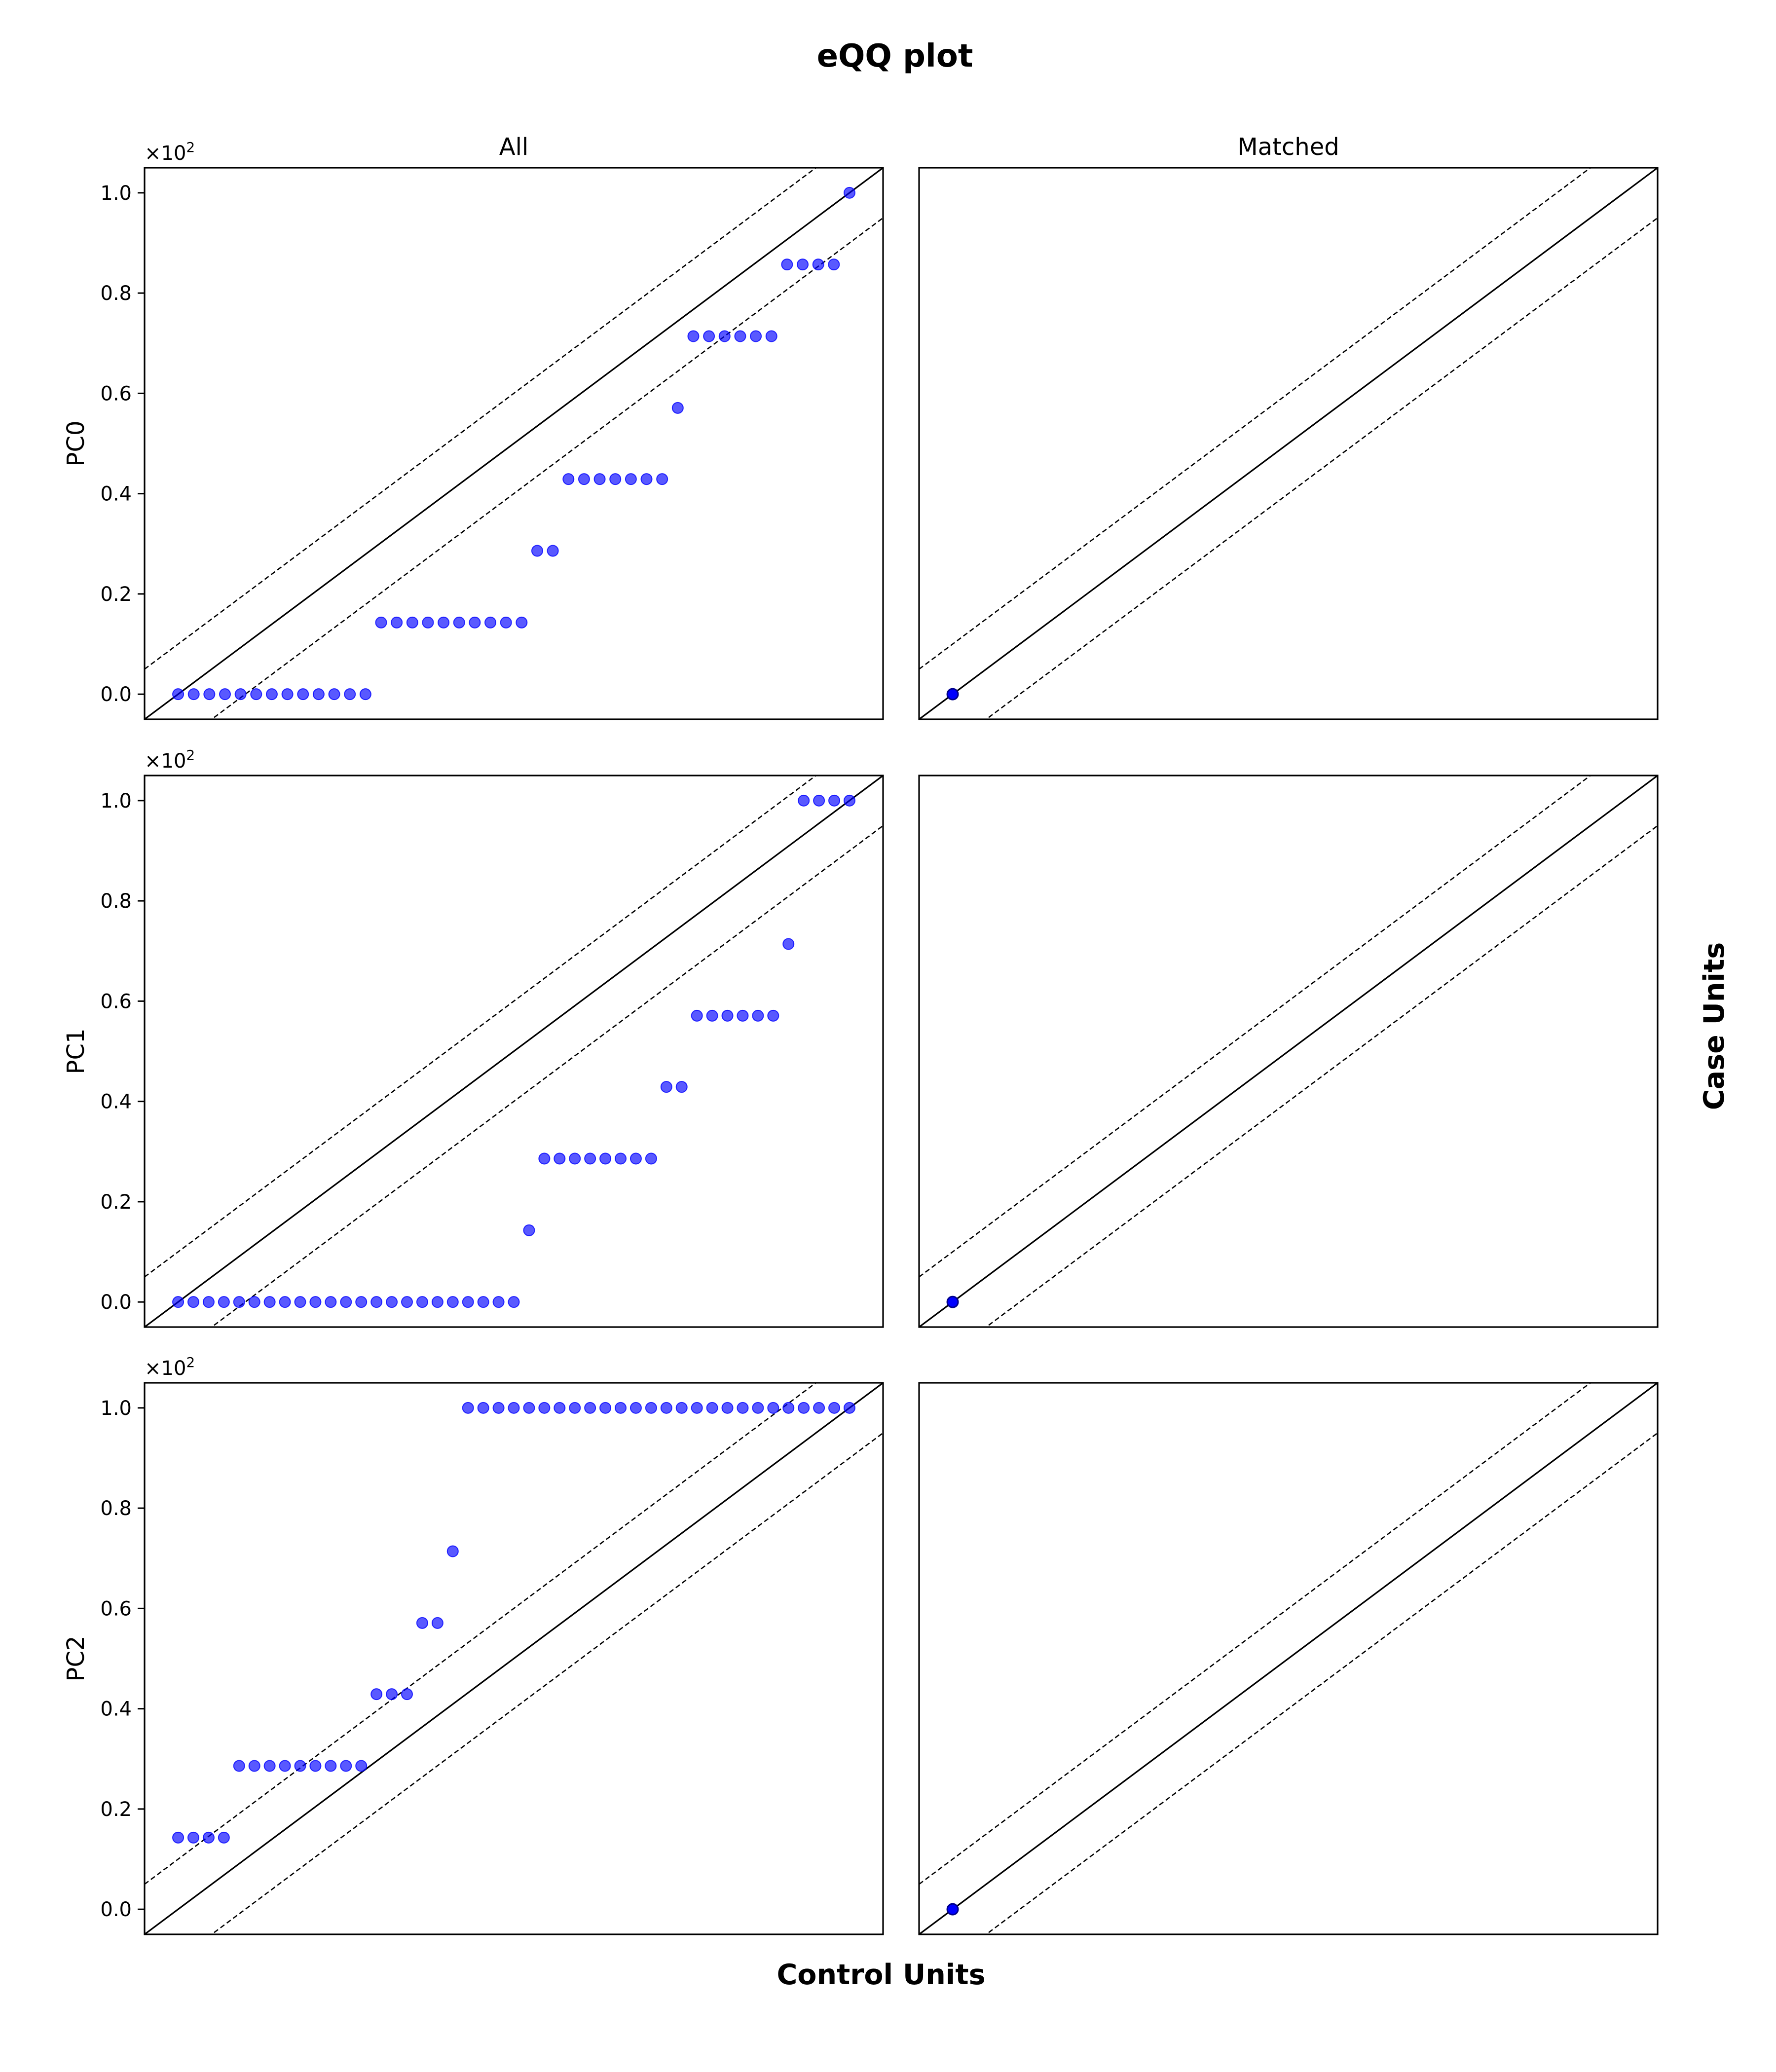  I want to click on panel-pc0-all: 0.0 0.2 0.4 0.6 0.8 1.0 ×102 PC0, so click(473, 429).